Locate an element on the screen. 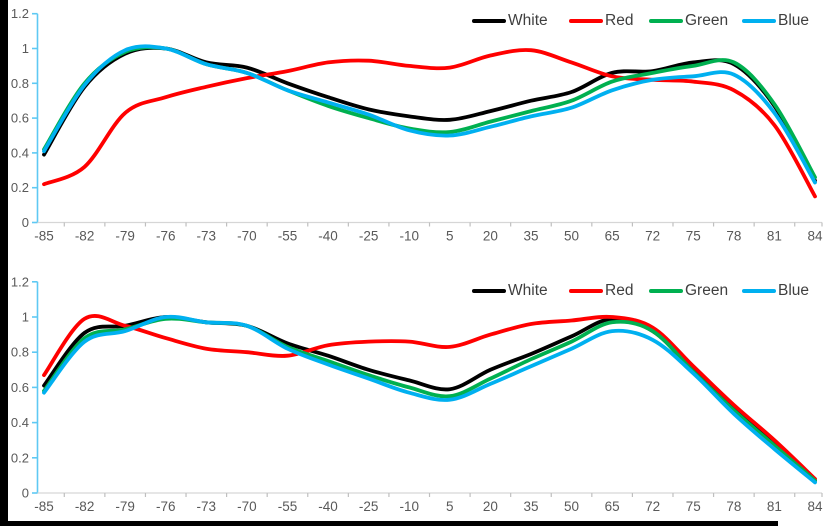 The image size is (834, 526). chart-legend-bottom: White Red Green Blue is located at coordinates (417, 291).